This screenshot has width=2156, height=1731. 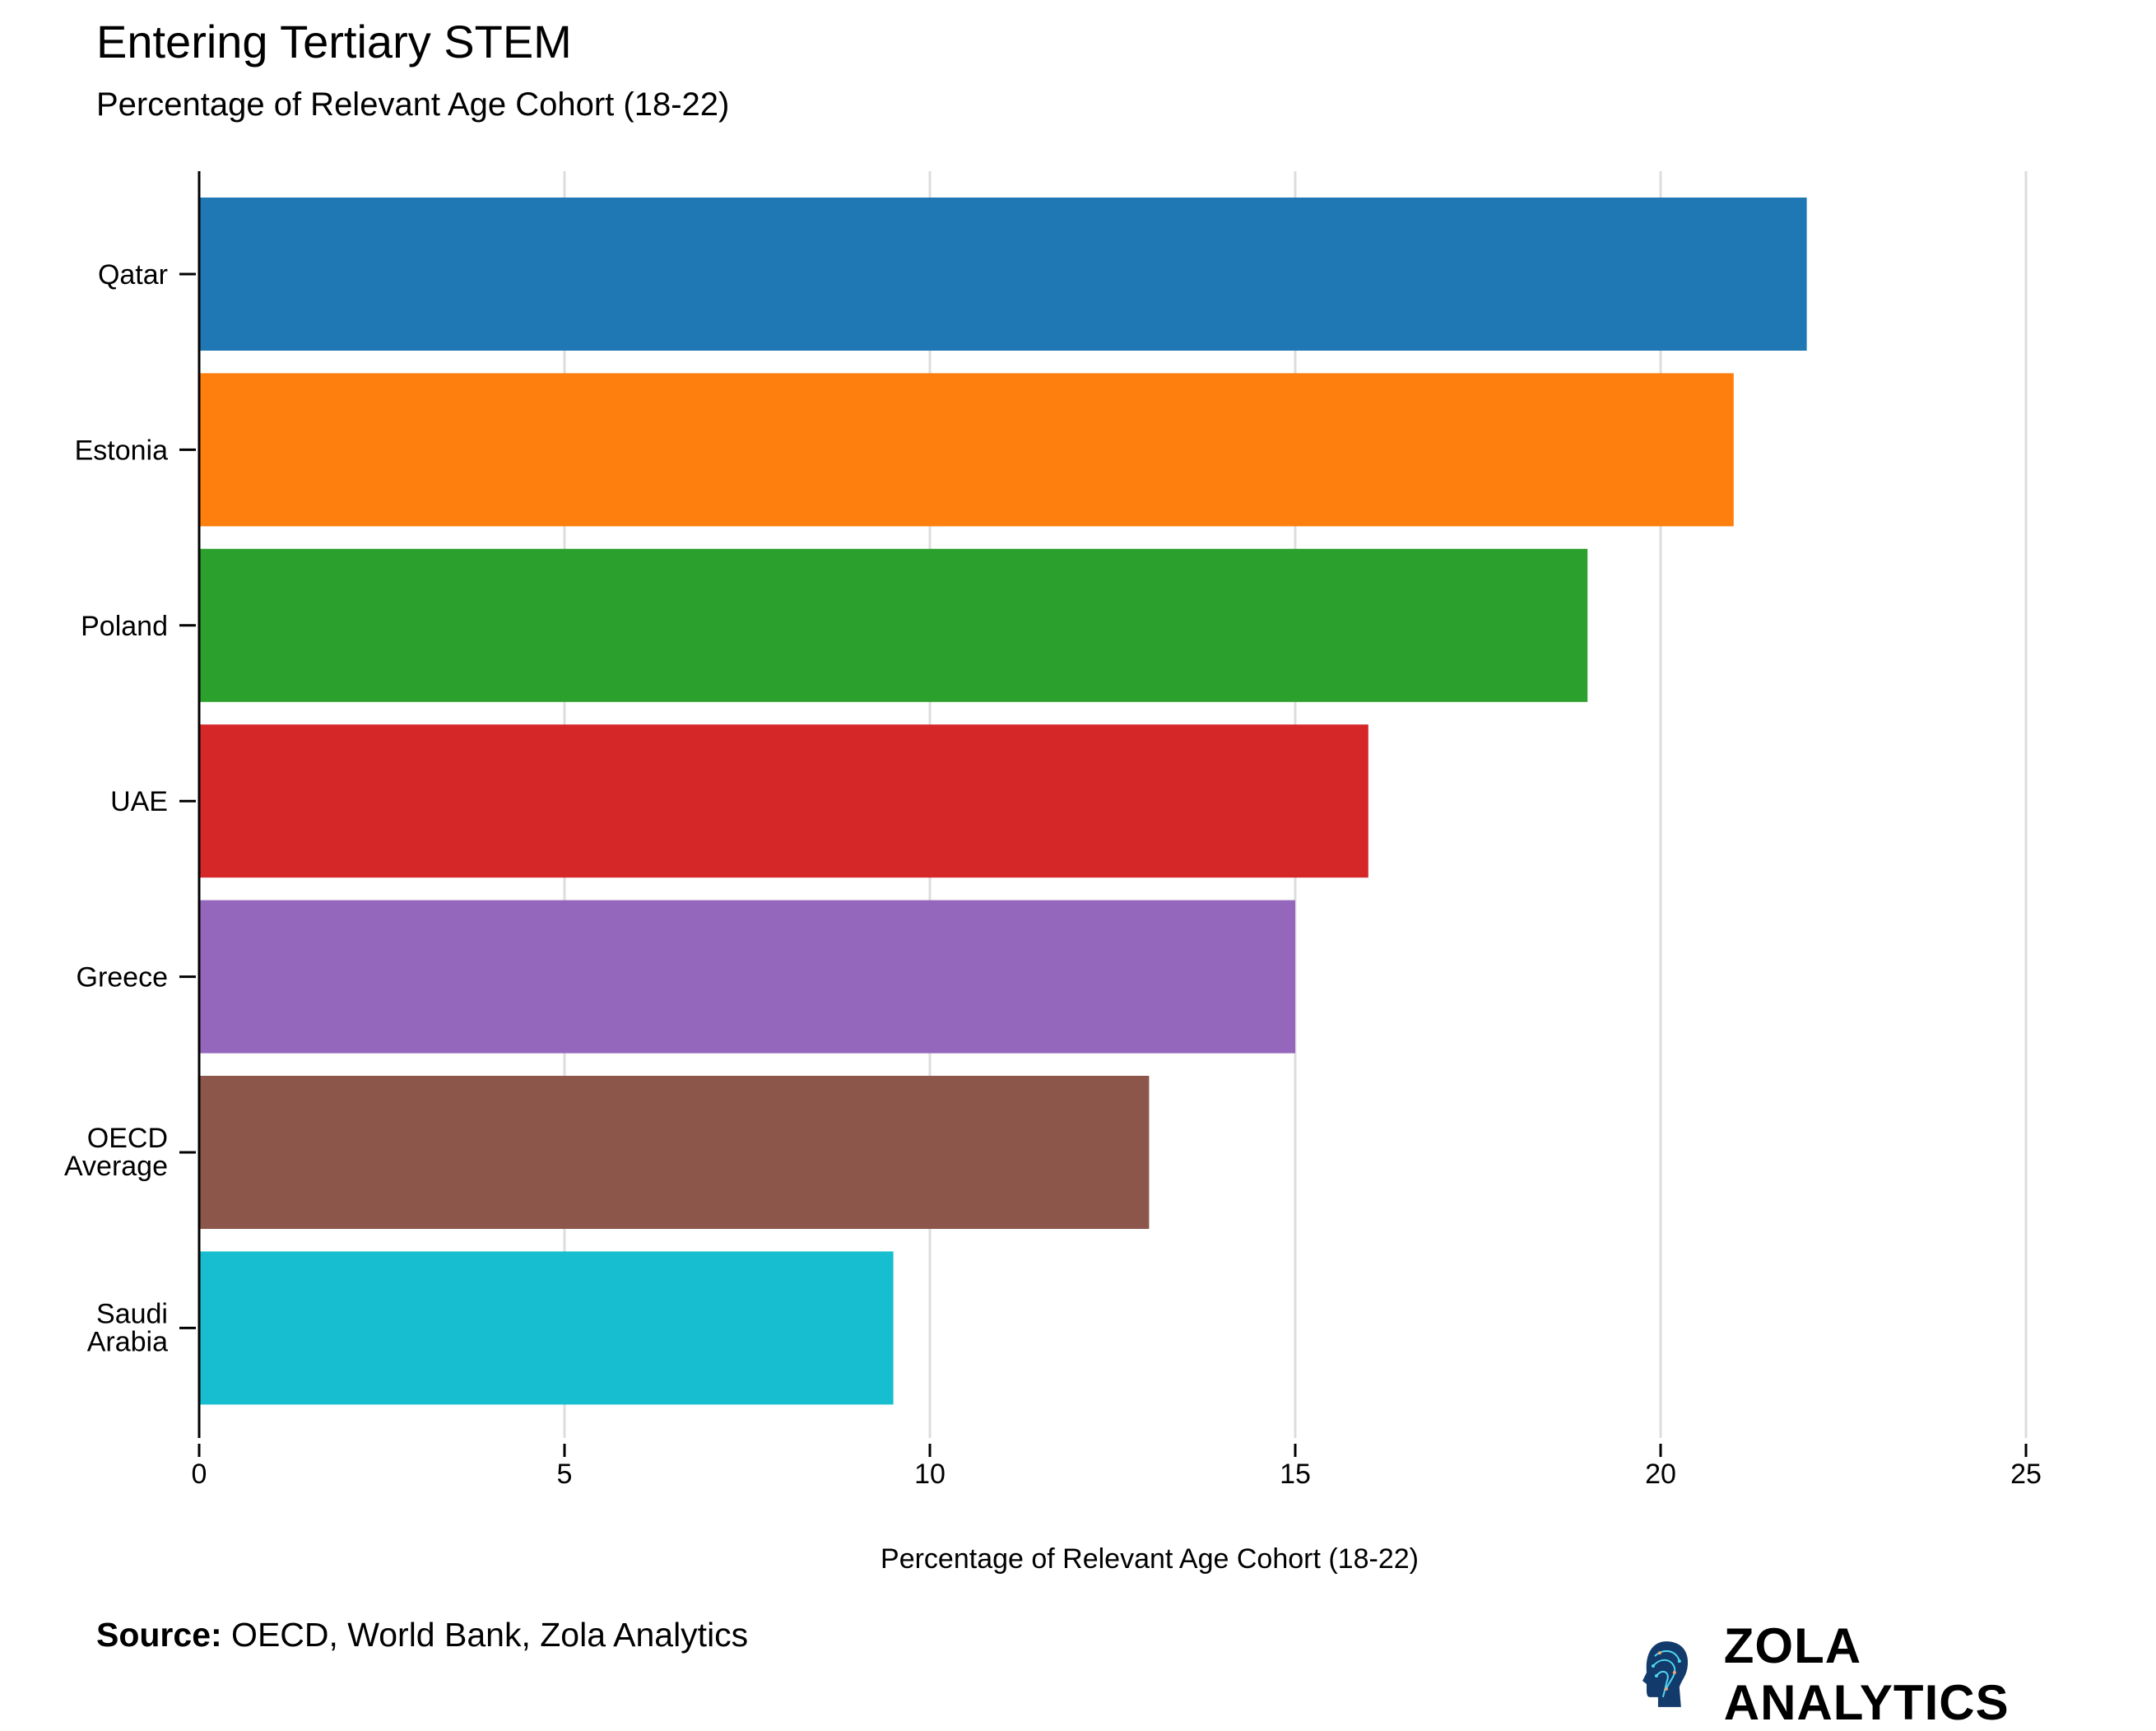 What do you see at coordinates (133, 275) in the screenshot?
I see `y-tick-label: Qatar` at bounding box center [133, 275].